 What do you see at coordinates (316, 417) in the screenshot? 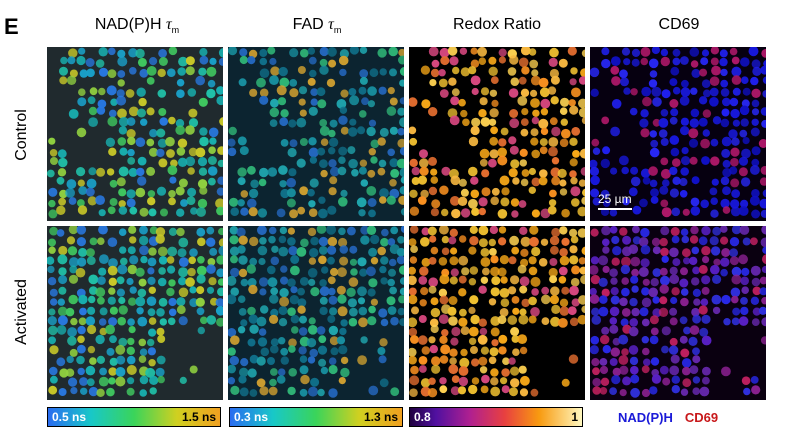
I see `colorbar-fad: 0.3 ns 1.3 ns` at bounding box center [316, 417].